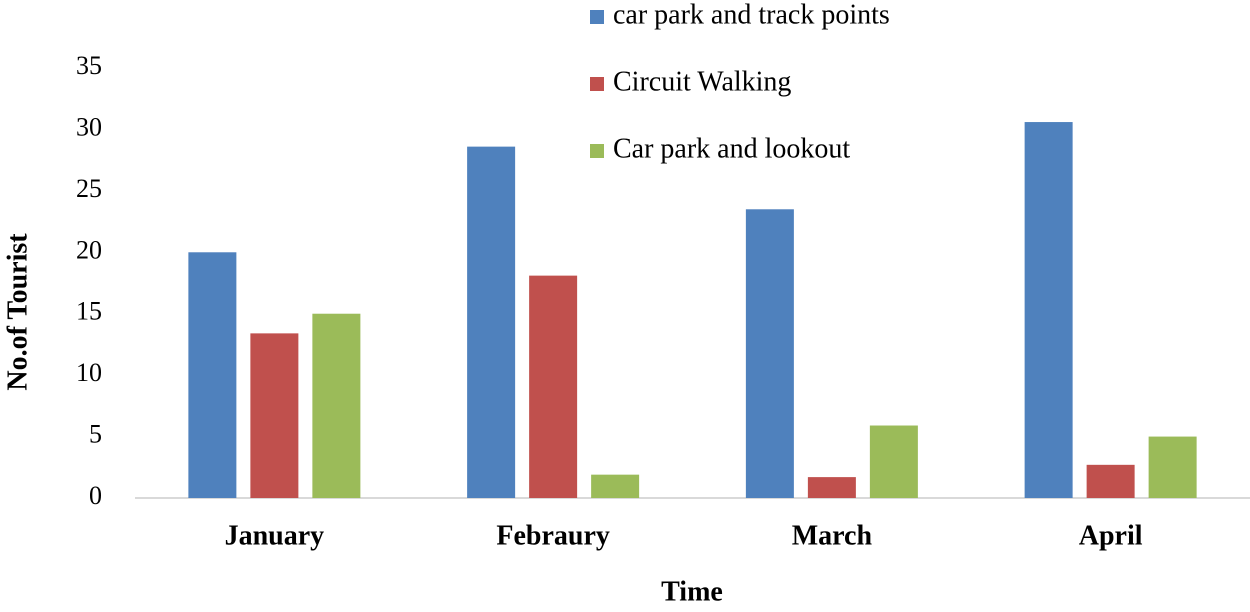 The image size is (1250, 612). I want to click on y-tick-label: 5, so click(95, 434).